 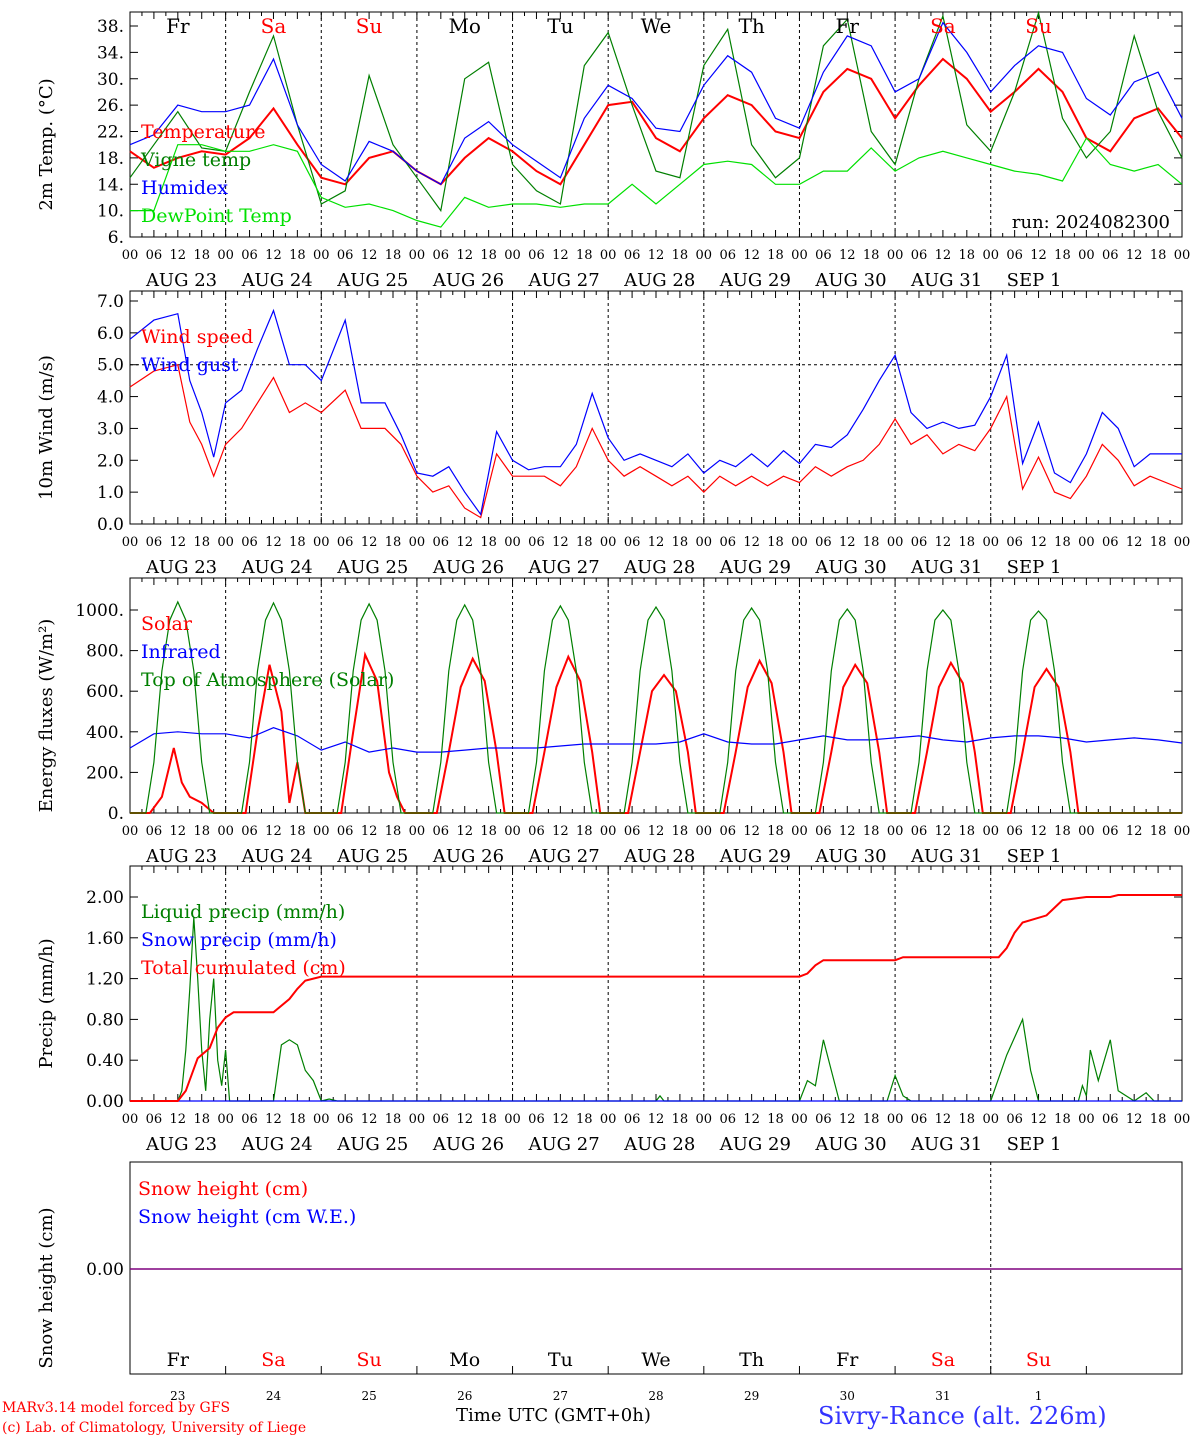 What do you see at coordinates (850, 280) in the screenshot?
I see `temp-date-label: AUG 30` at bounding box center [850, 280].